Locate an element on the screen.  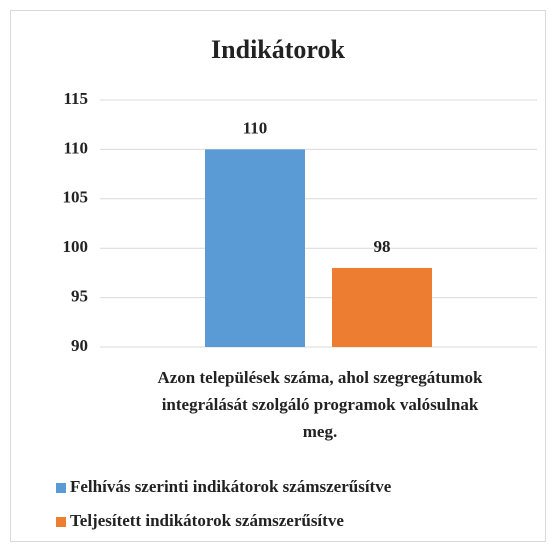
data-label: 110 is located at coordinates (255, 127).